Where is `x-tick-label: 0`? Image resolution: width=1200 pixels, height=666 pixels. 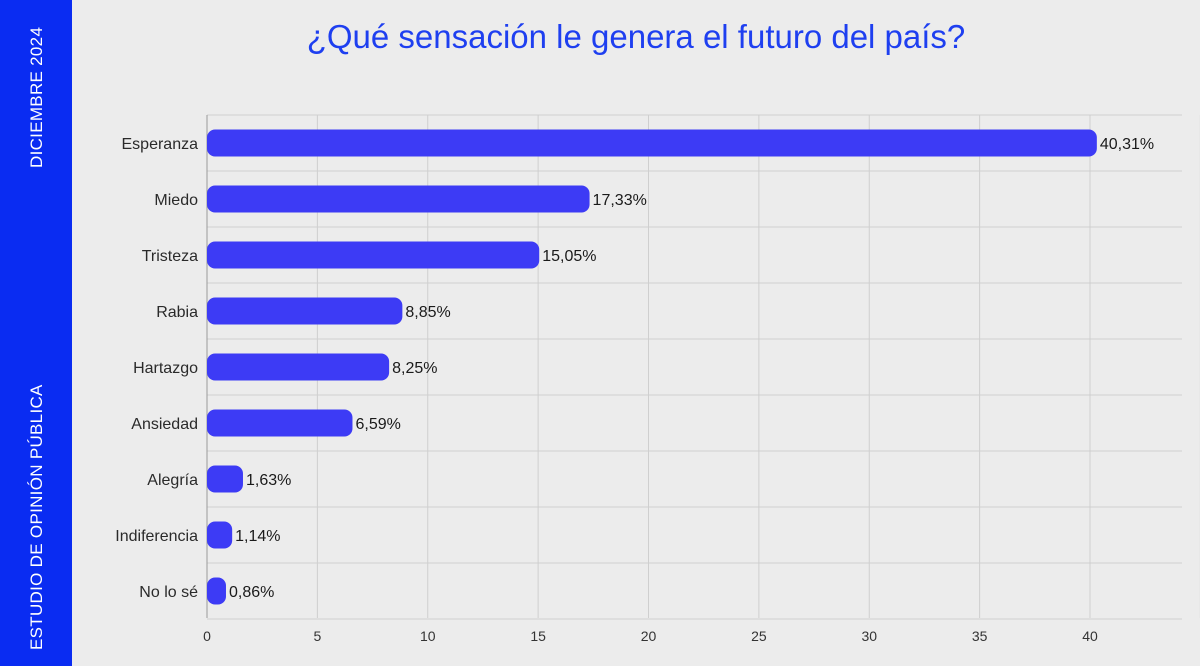
x-tick-label: 0 is located at coordinates (207, 636).